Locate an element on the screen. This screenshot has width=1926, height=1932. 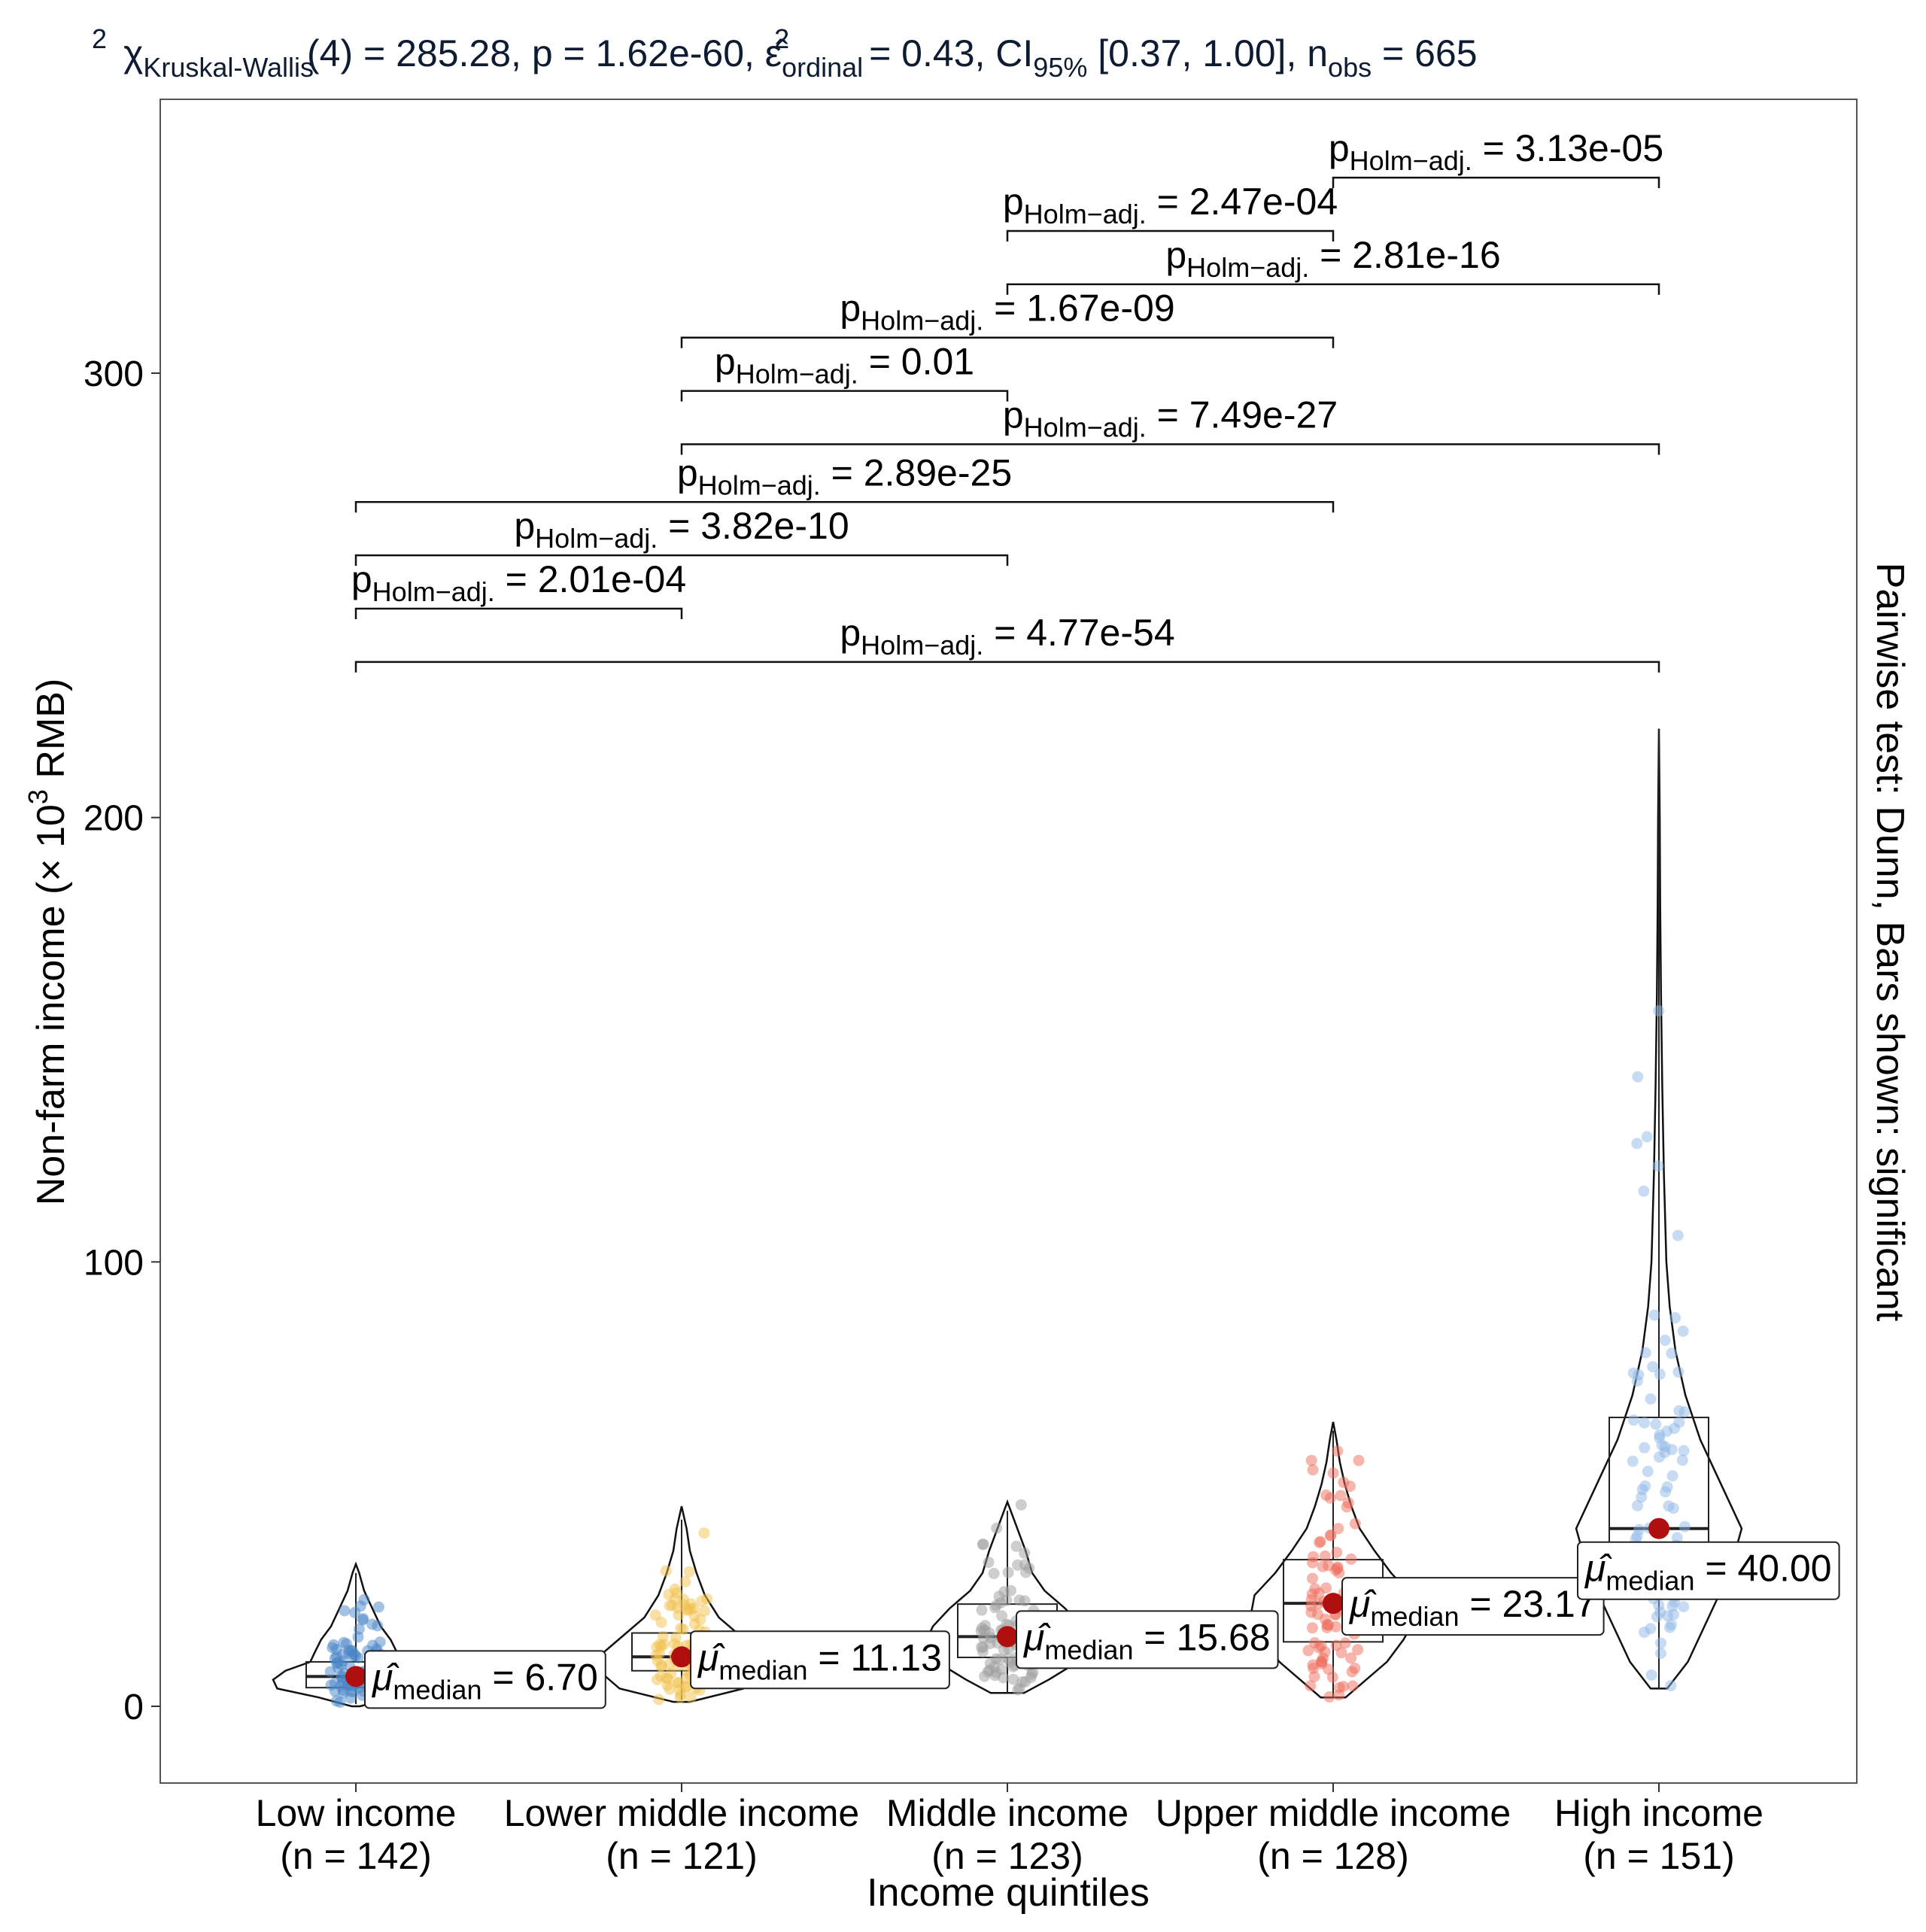
x-tick-n-label-4: (n = 151) is located at coordinates (1659, 1856).